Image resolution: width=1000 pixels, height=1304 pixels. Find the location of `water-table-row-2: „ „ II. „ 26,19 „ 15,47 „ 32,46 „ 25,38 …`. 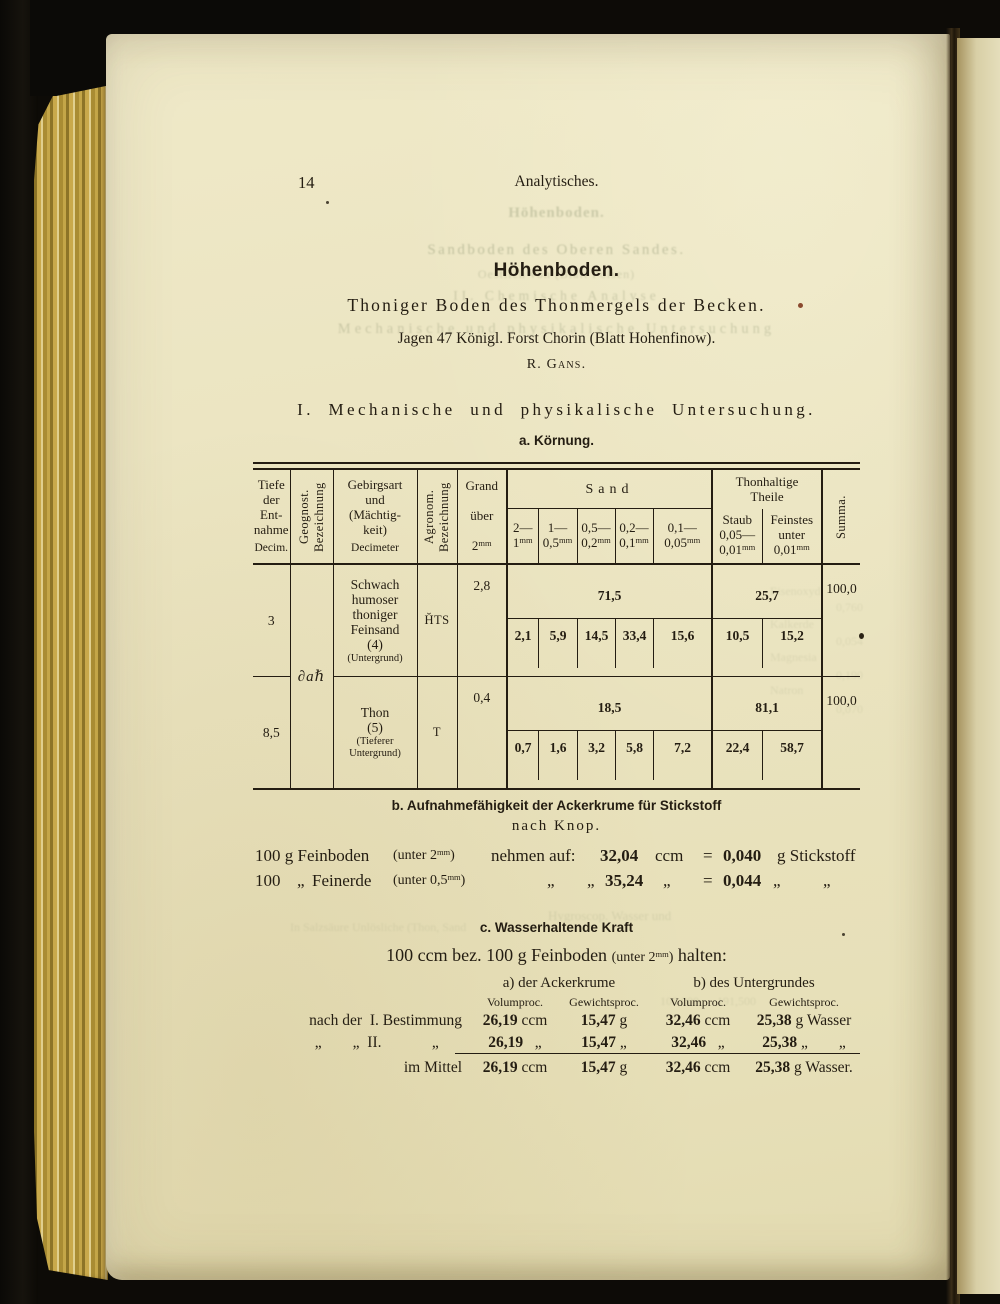

water-table-row-2: „ „ II. „ 26,19 „ 15,47 „ 32,46 „ 25,38 … is located at coordinates (572, 1043).